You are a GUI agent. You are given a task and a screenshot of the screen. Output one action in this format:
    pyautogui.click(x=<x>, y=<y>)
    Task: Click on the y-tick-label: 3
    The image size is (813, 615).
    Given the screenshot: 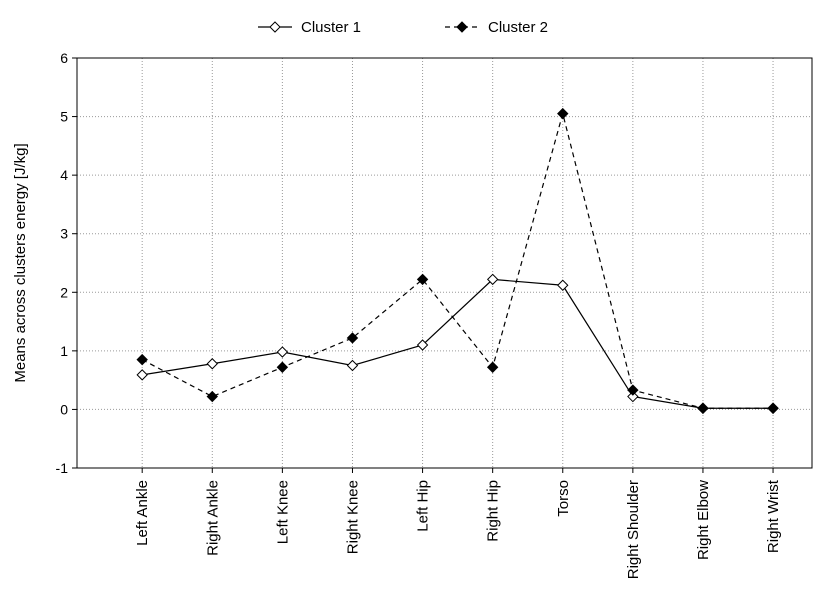 What is the action you would take?
    pyautogui.click(x=64, y=234)
    